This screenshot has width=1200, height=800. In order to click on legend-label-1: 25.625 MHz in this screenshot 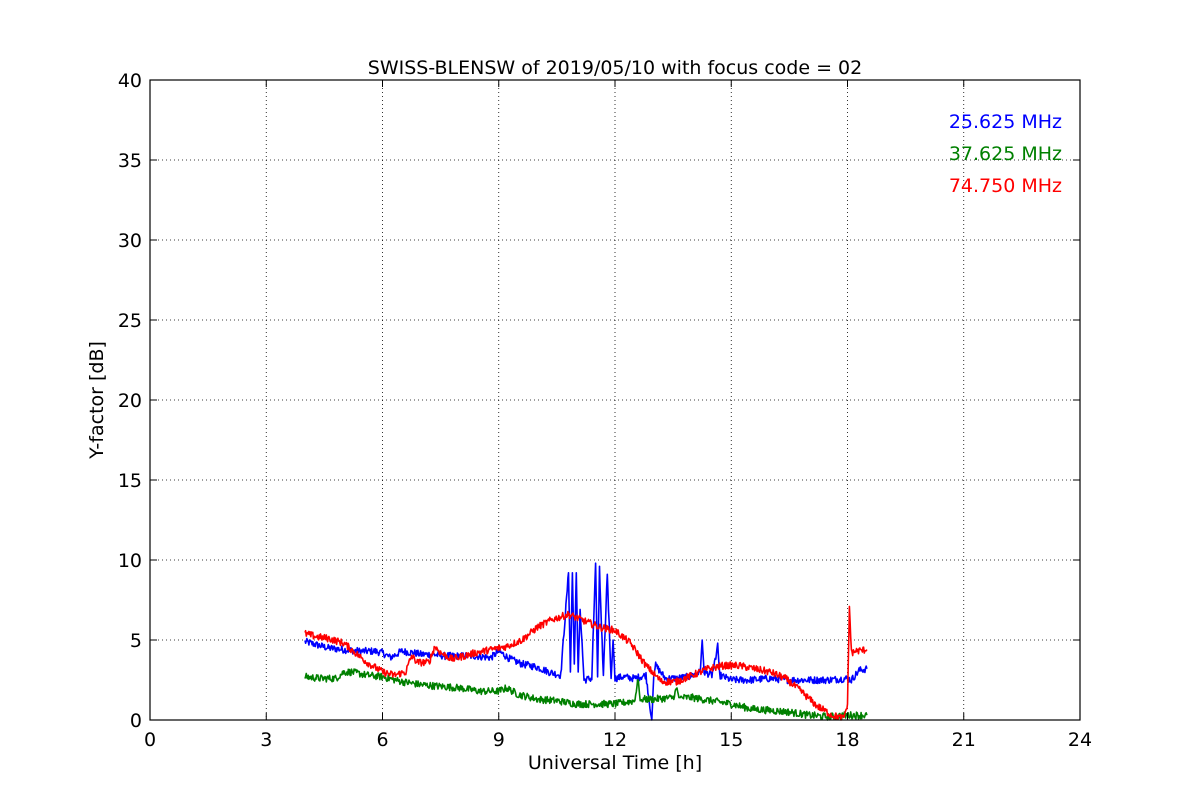, I will do `click(1005, 122)`.